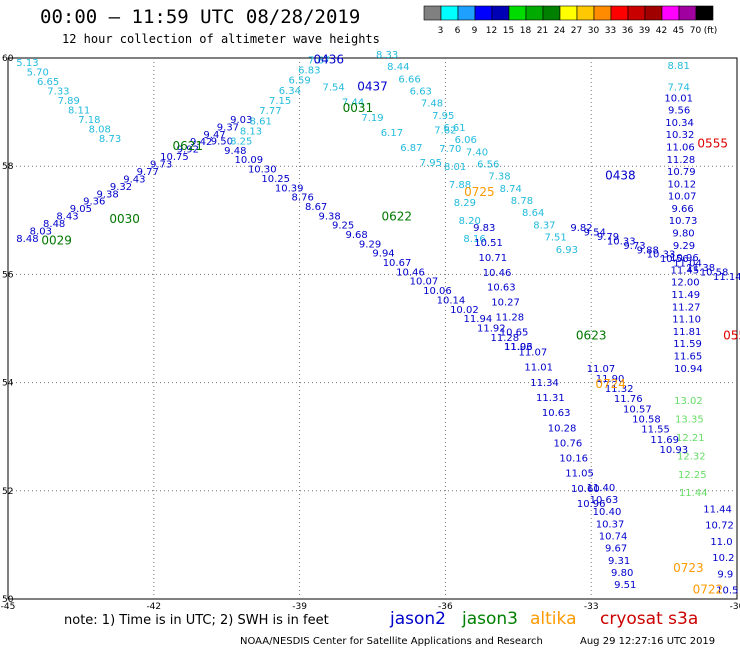 This screenshot has width=740, height=650. I want to click on wave-height-value: 7.62, so click(445, 131).